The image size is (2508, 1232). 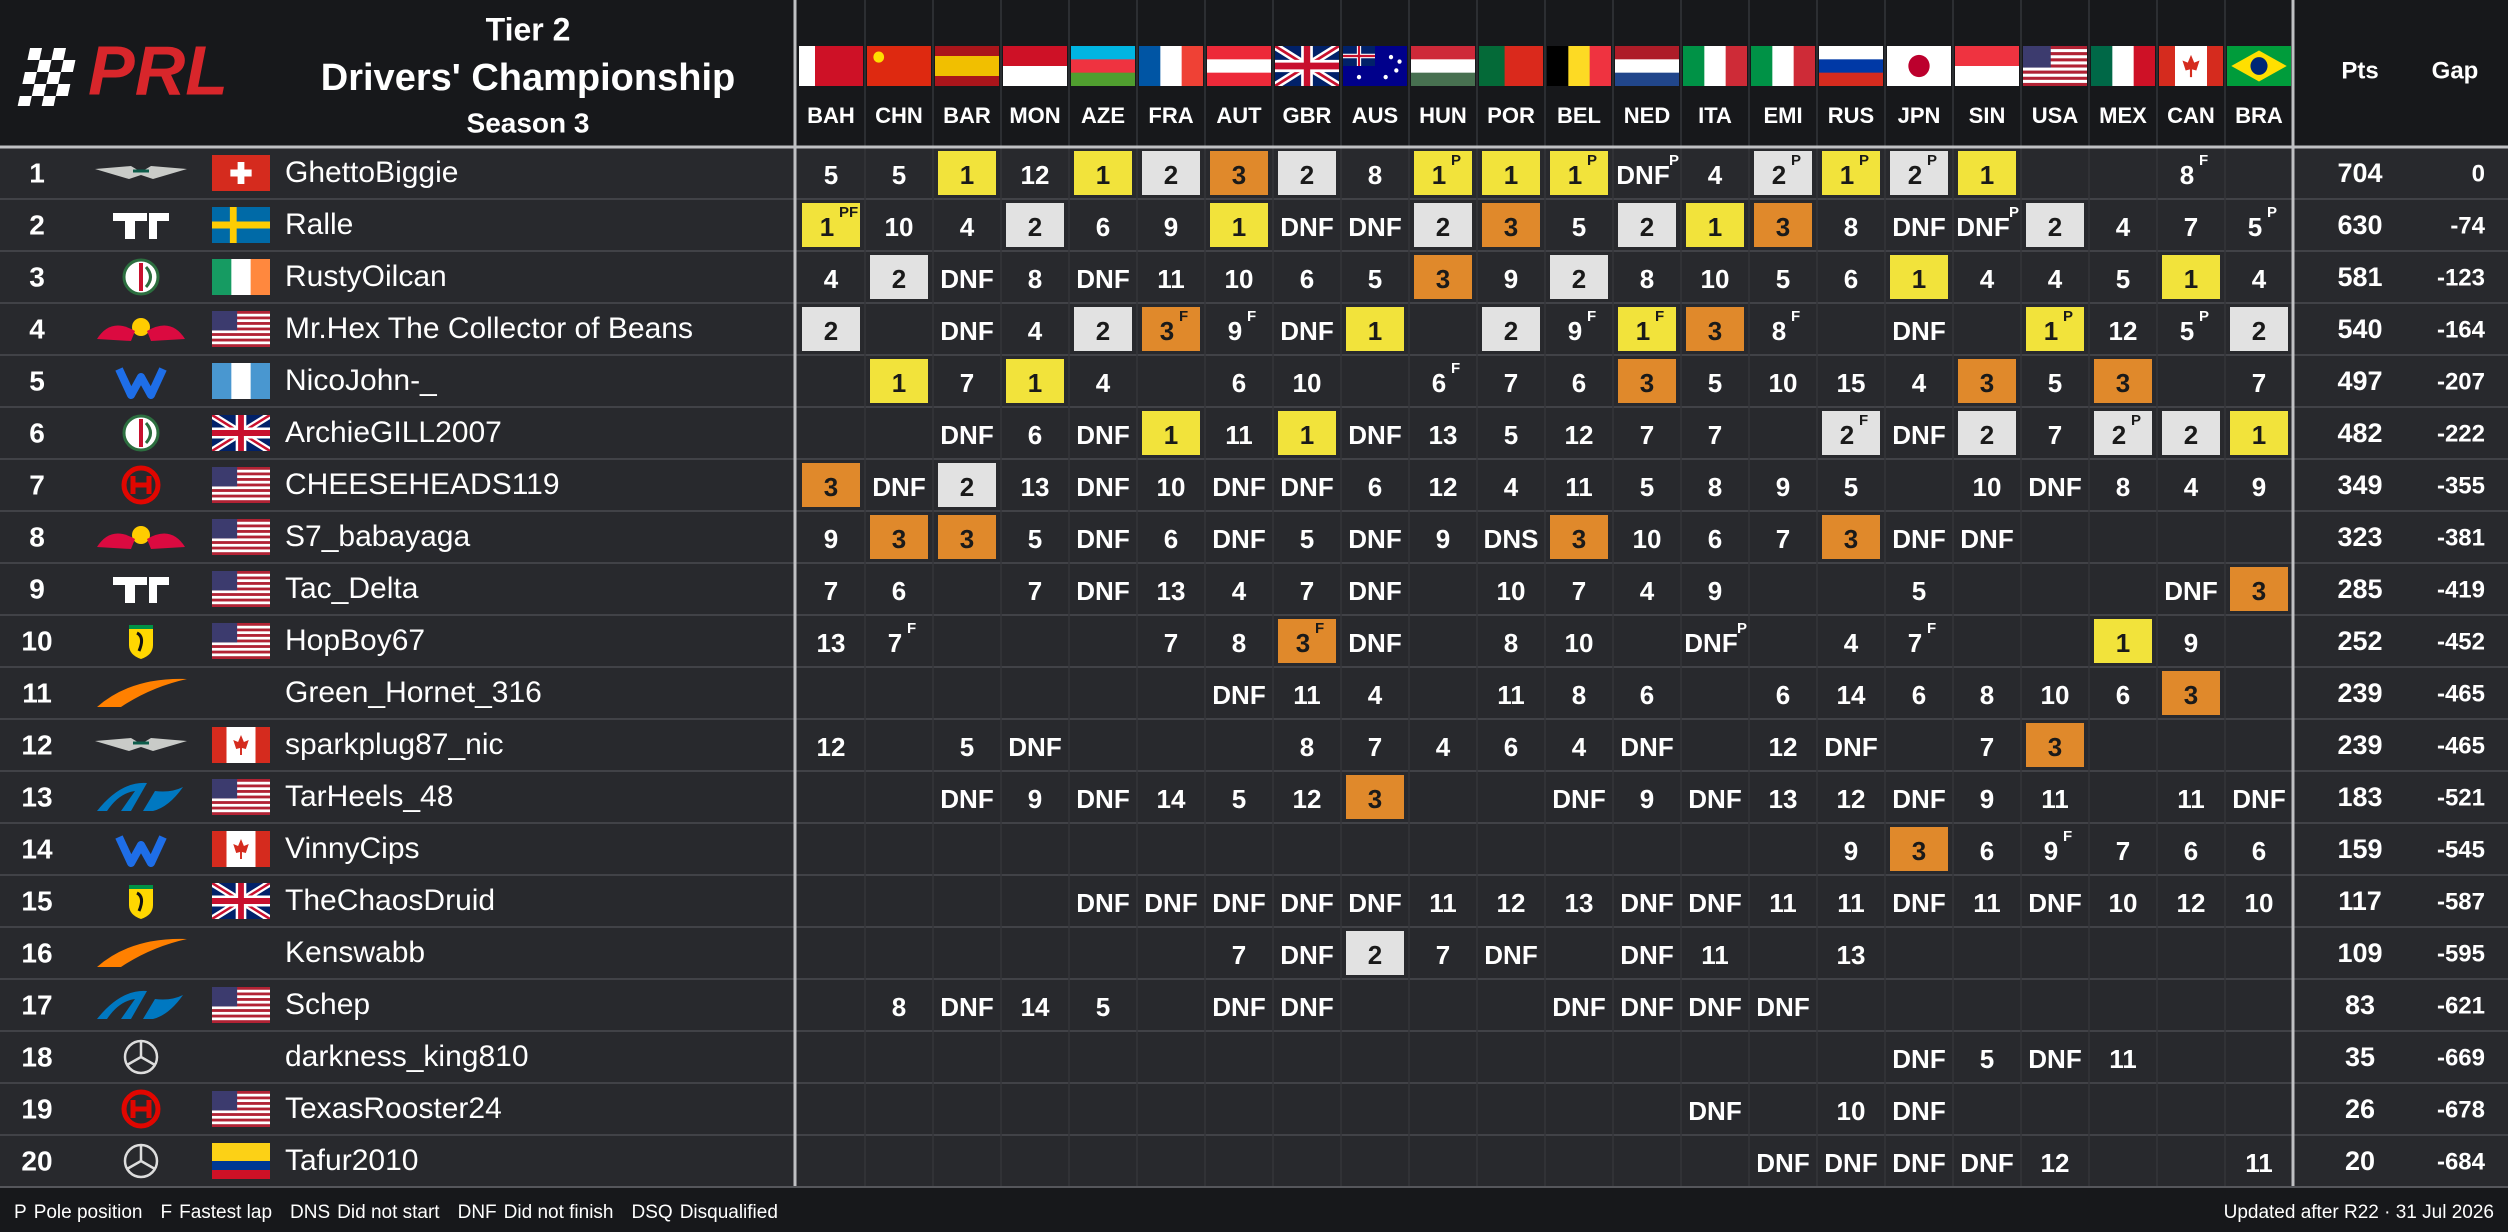 I want to click on position: 7, so click(x=37, y=484).